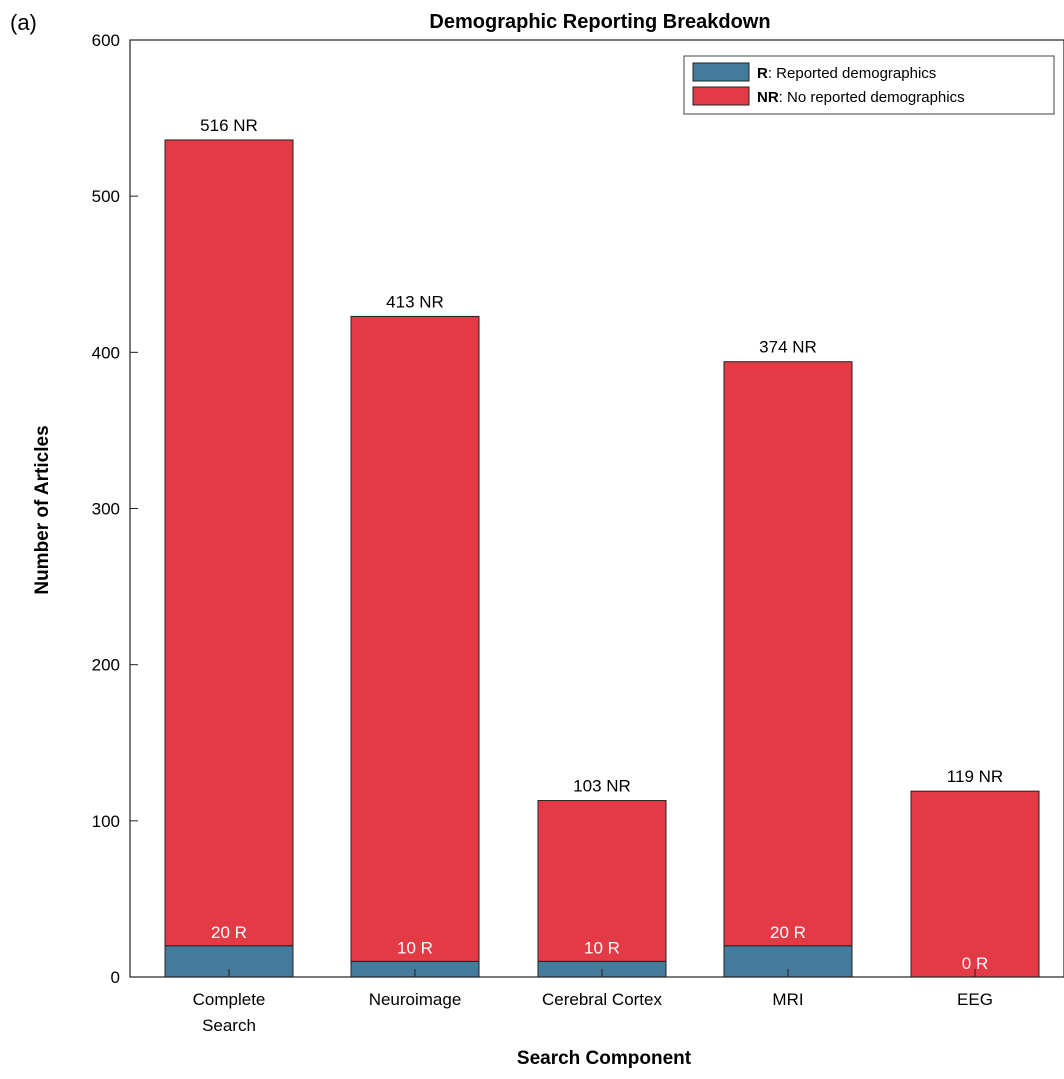 The height and width of the screenshot is (1079, 1064). Describe the element at coordinates (788, 347) in the screenshot. I see `nr-data-label: 374 NR` at that location.